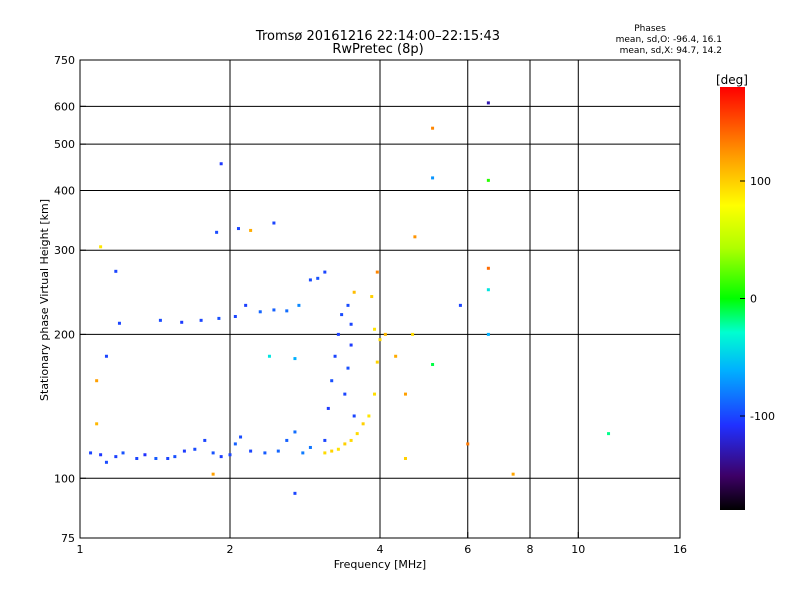  What do you see at coordinates (671, 51) in the screenshot?
I see `stats-line-x: mean, sd,X: 94.7, 14.2` at bounding box center [671, 51].